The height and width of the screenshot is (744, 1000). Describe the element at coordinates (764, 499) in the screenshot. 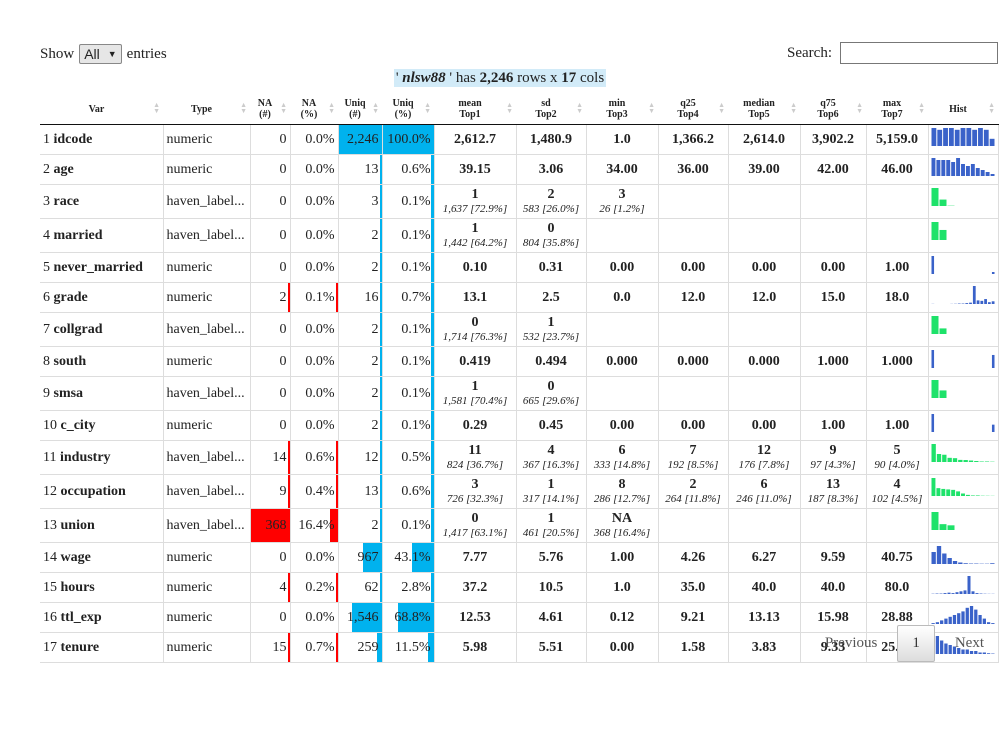

I see `top-count: 246 [11.0%]` at that location.